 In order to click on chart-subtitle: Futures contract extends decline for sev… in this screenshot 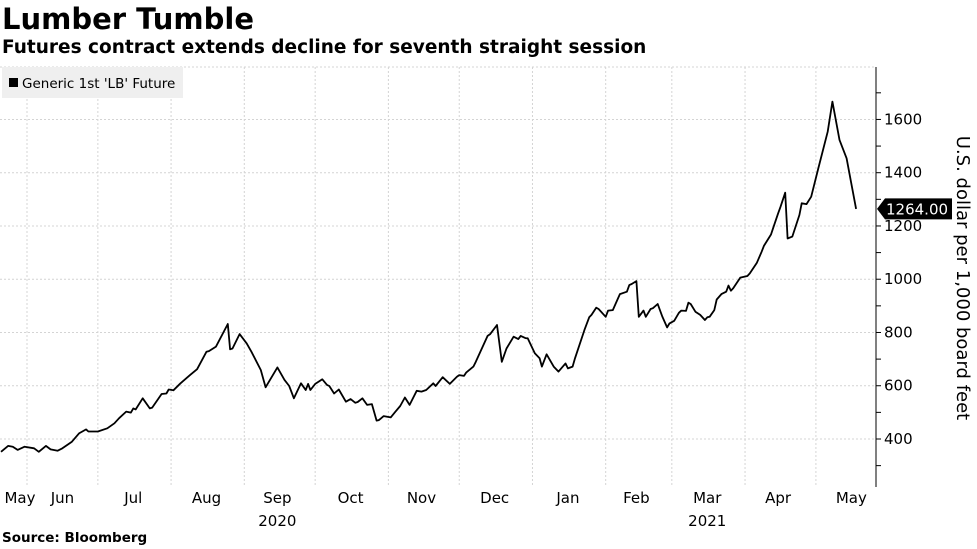, I will do `click(324, 47)`.